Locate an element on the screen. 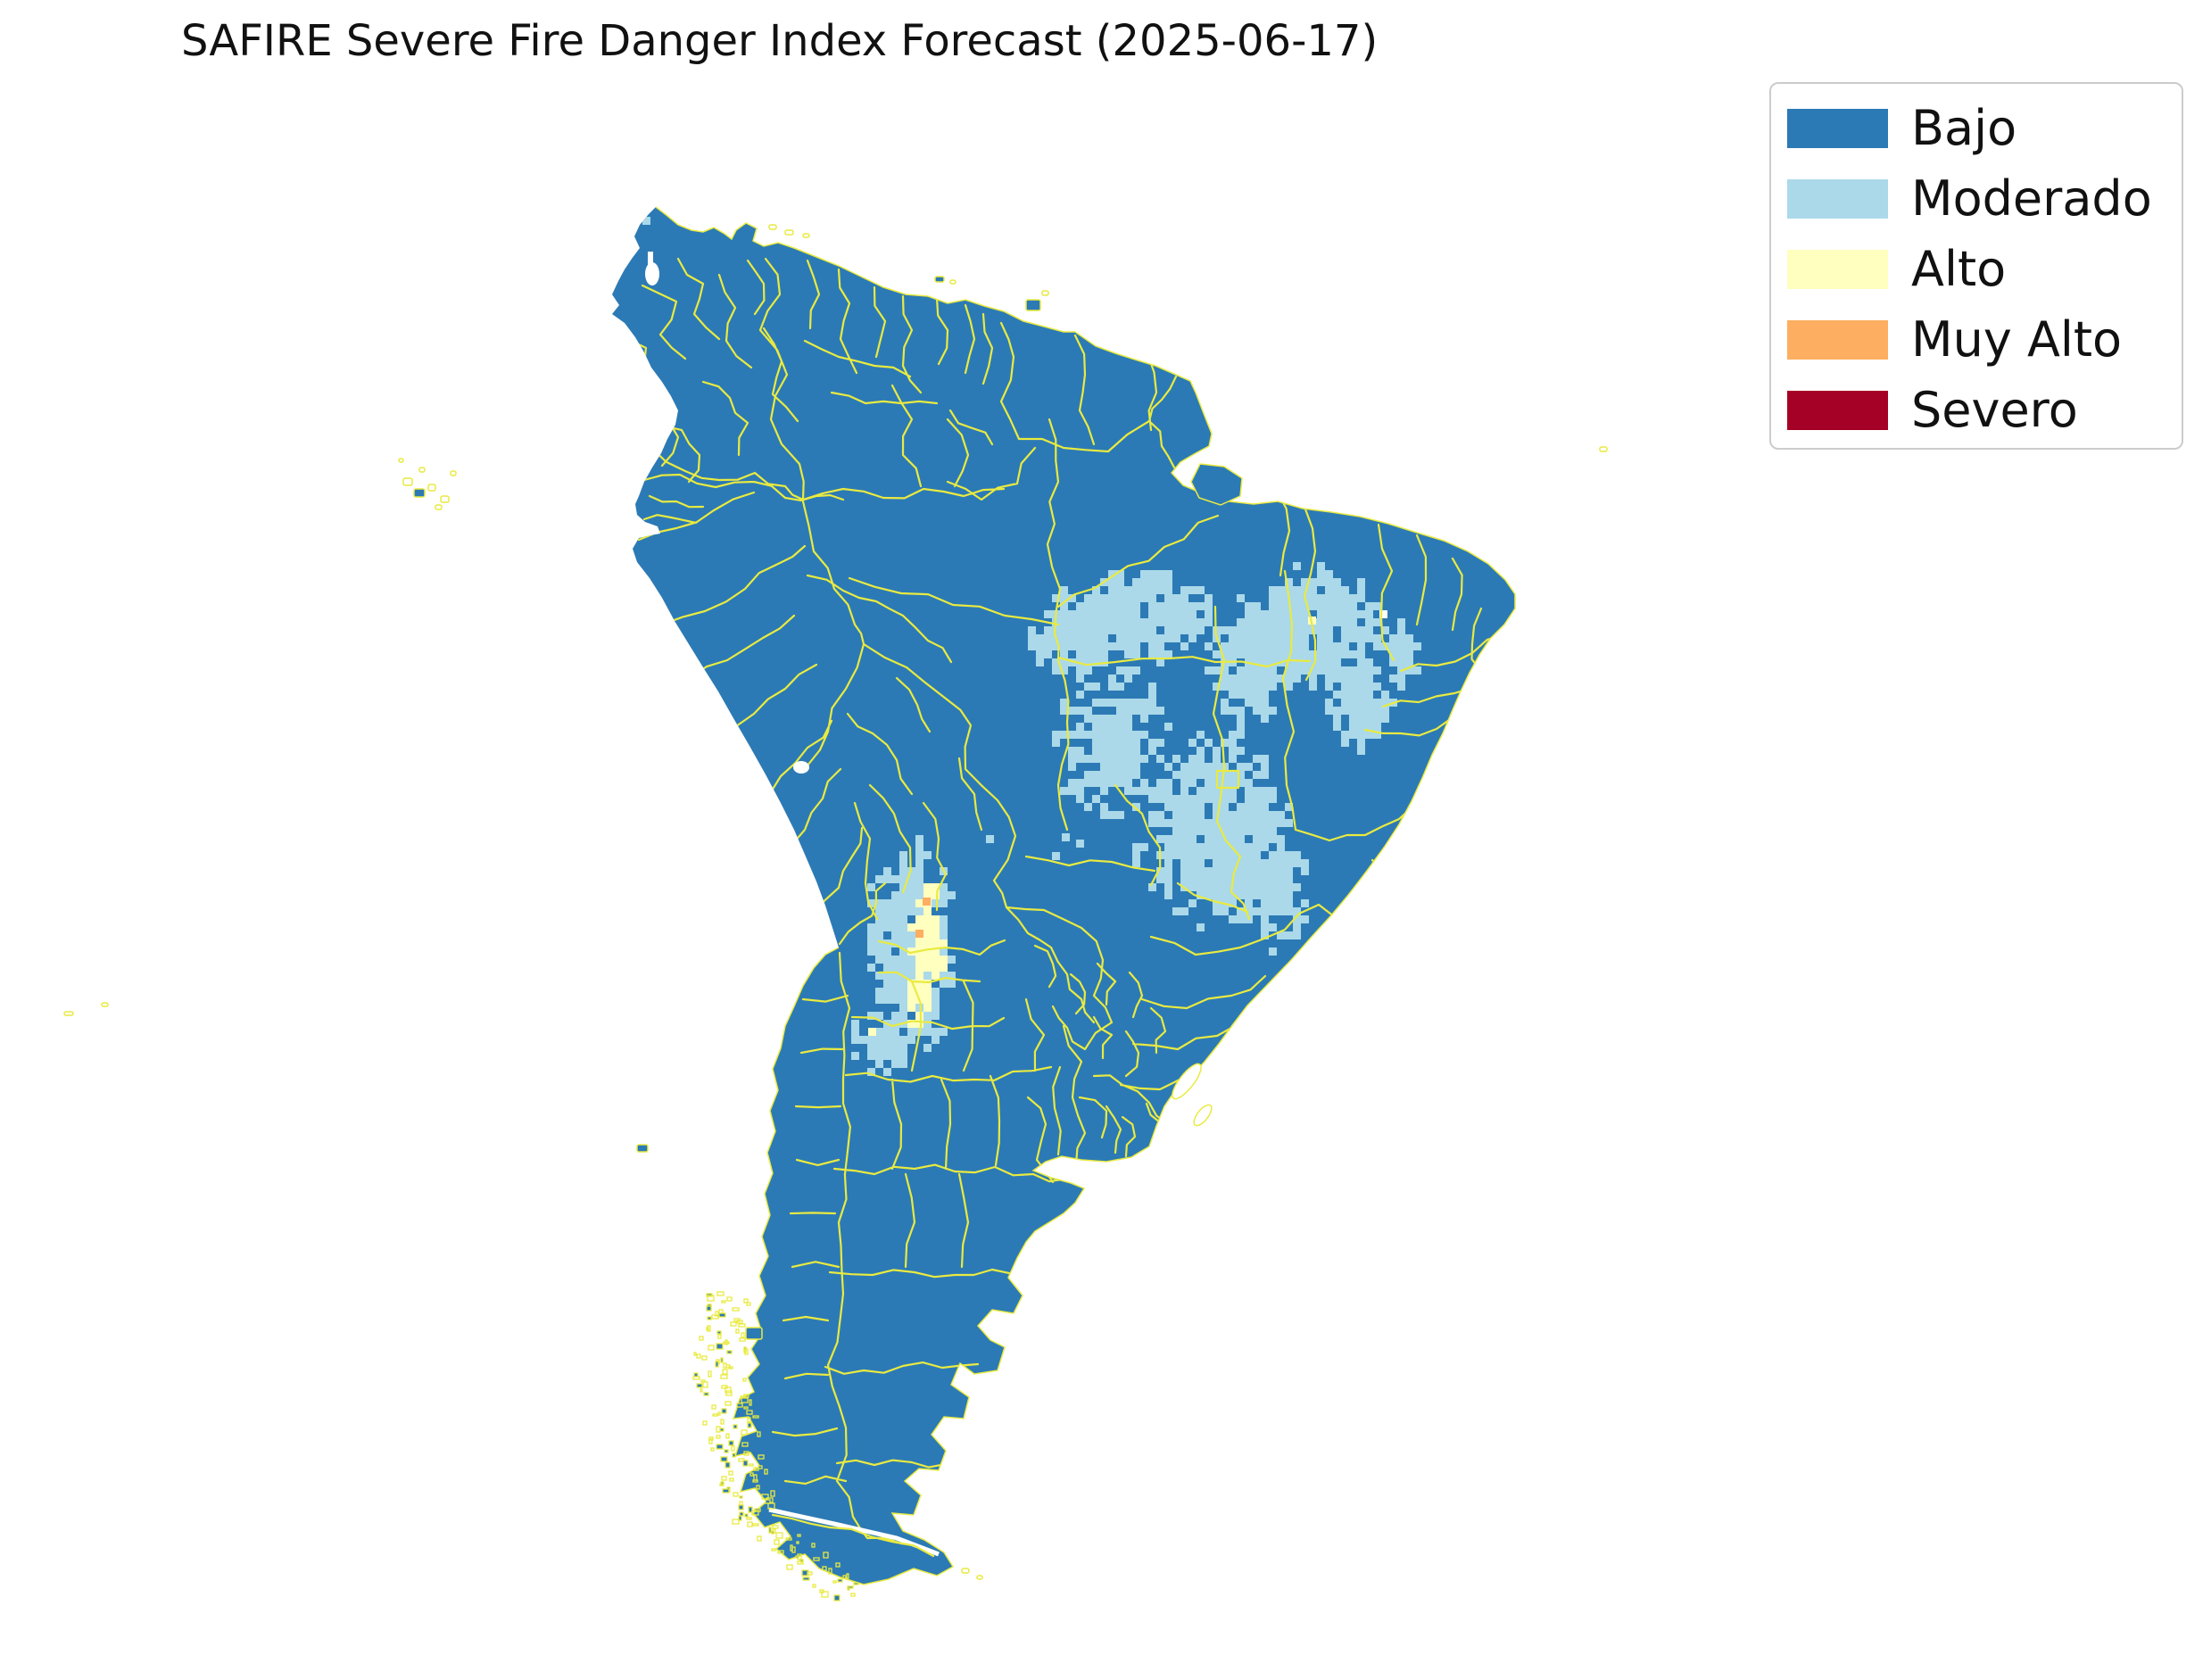 The height and width of the screenshot is (1680, 2211). legend-label-severo: Severo is located at coordinates (1994, 409).